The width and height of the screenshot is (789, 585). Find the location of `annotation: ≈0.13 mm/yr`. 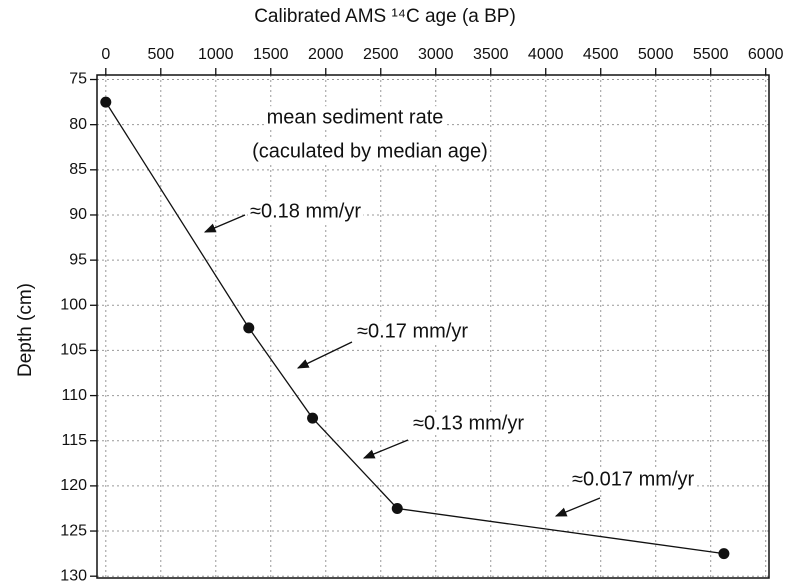

annotation: ≈0.13 mm/yr is located at coordinates (468, 423).